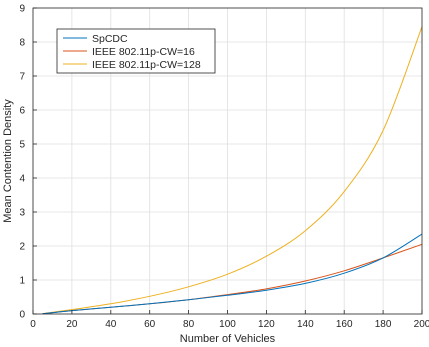  Describe the element at coordinates (110, 39) in the screenshot. I see `legend-label-spcdc: SpCDC` at that location.